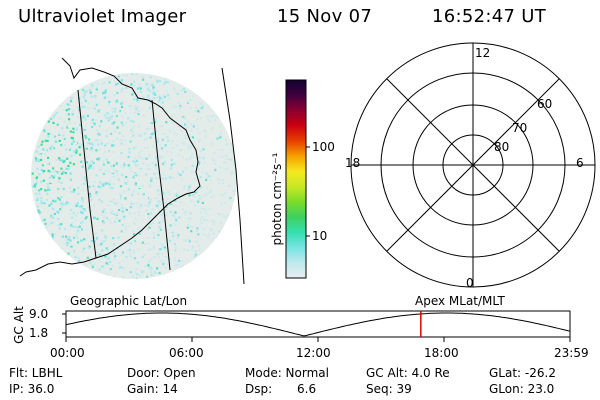 The height and width of the screenshot is (400, 600). What do you see at coordinates (186, 353) in the screenshot?
I see `orbit-x-tick-label-0600: 06:00` at bounding box center [186, 353].